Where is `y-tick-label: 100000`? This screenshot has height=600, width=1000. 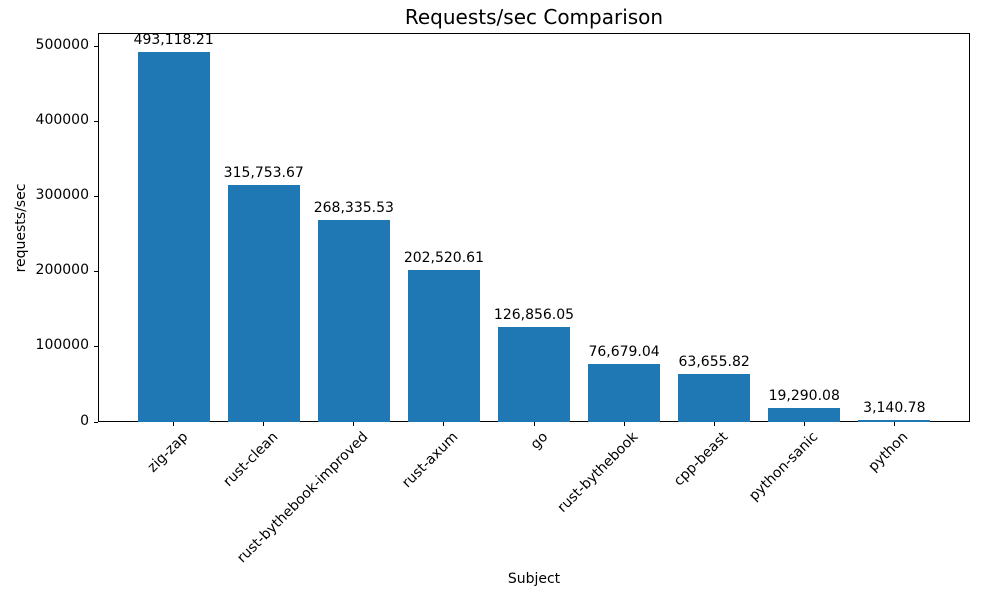
y-tick-label: 100000 is located at coordinates (62, 345).